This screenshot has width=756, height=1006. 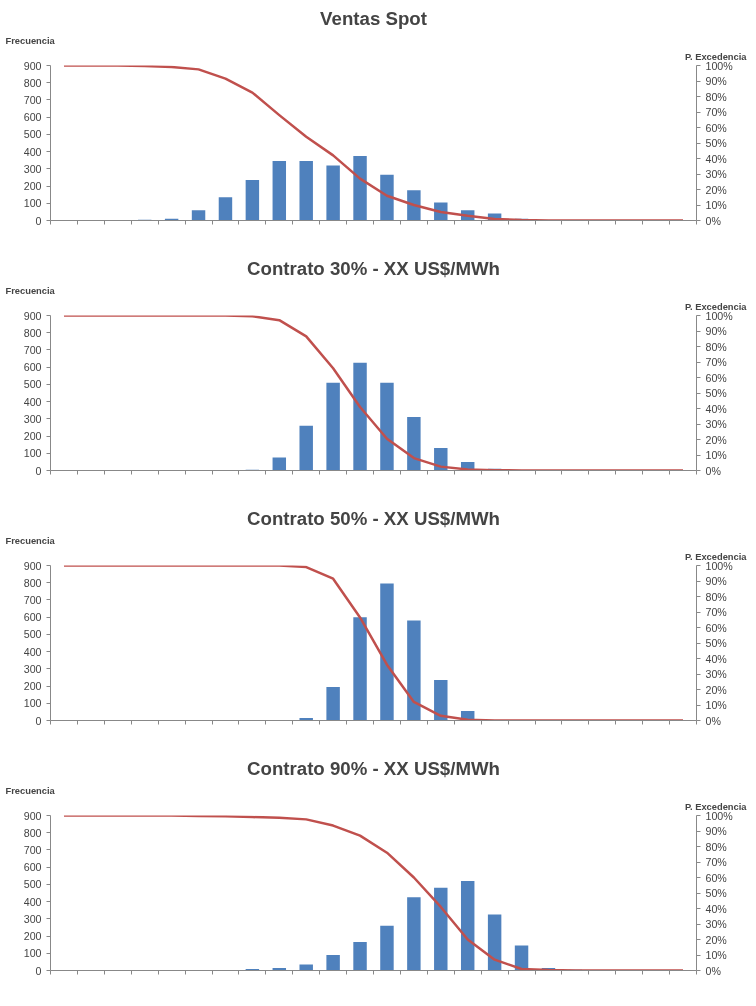 What do you see at coordinates (373, 18) in the screenshot?
I see `chart-title: Ventas Spot` at bounding box center [373, 18].